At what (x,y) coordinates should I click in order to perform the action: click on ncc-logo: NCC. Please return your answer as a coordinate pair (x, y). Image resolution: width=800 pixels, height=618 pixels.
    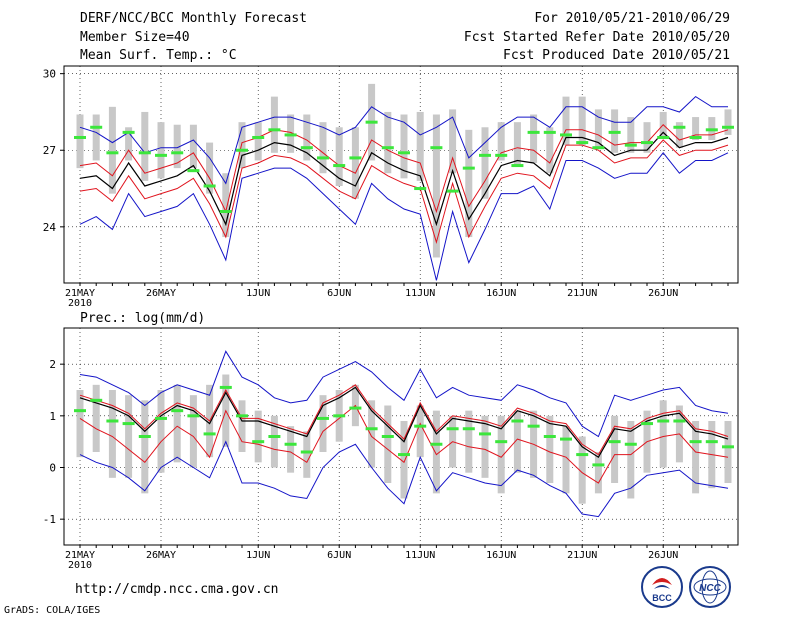
    Looking at the image, I should click on (710, 587).